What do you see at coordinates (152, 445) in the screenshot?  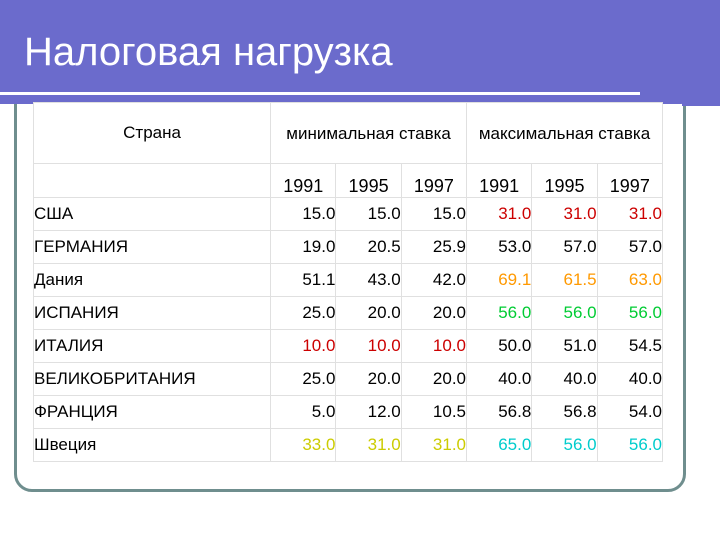 I see `country-cell: Швеция` at bounding box center [152, 445].